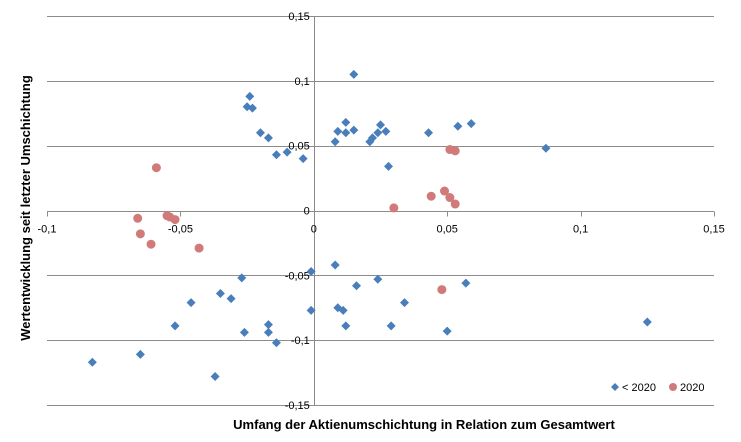 The width and height of the screenshot is (741, 442). I want to click on y-tick-label: -0,05, so click(297, 276).